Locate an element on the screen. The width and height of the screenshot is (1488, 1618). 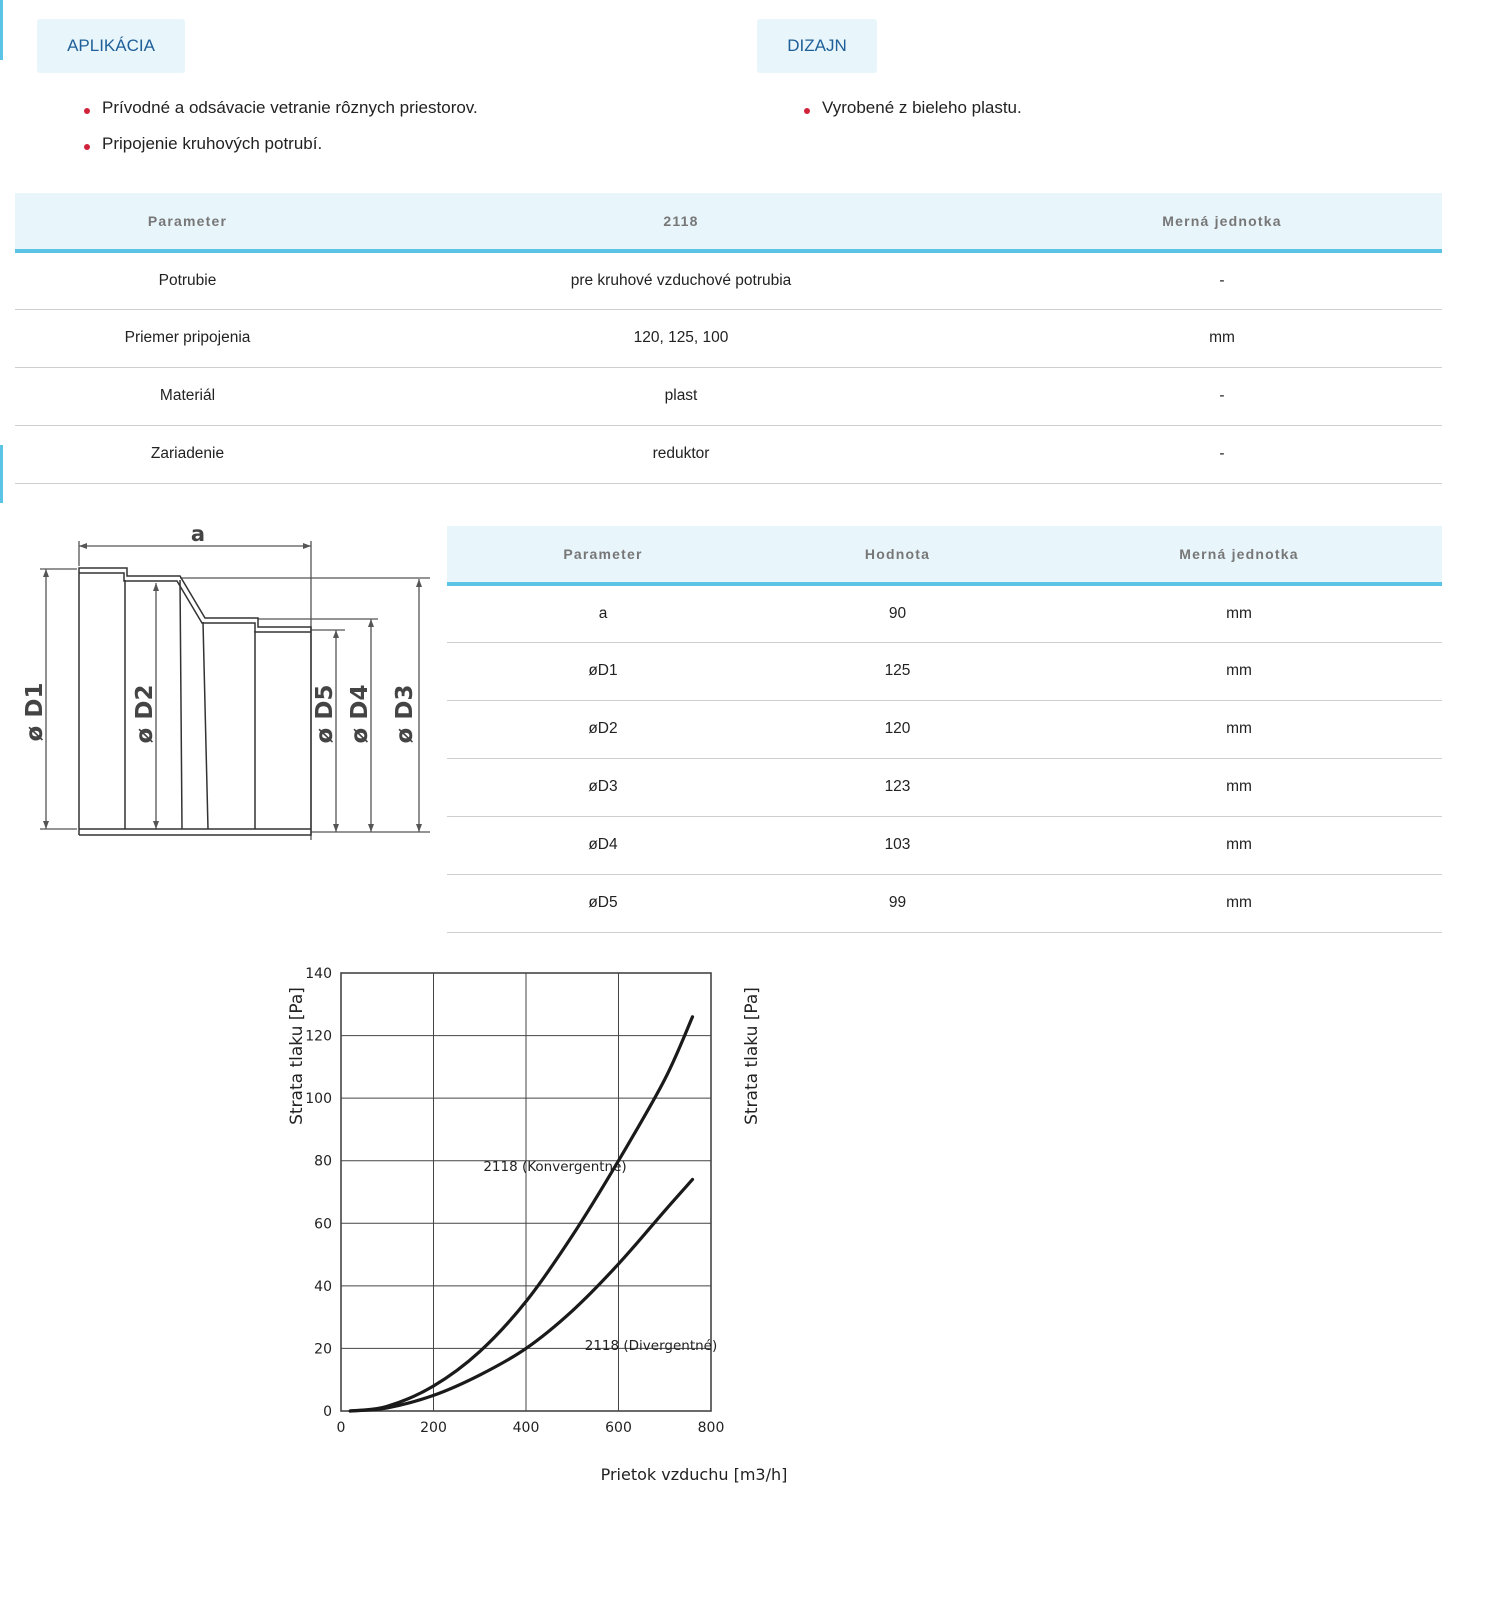
series-line-konvergentne is located at coordinates (521, 1214).